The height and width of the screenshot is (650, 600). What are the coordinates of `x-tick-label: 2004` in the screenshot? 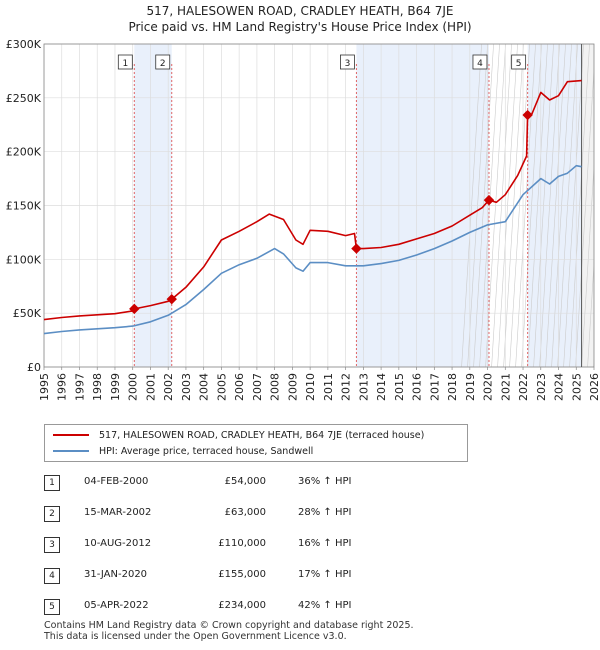 It's located at (204, 387).